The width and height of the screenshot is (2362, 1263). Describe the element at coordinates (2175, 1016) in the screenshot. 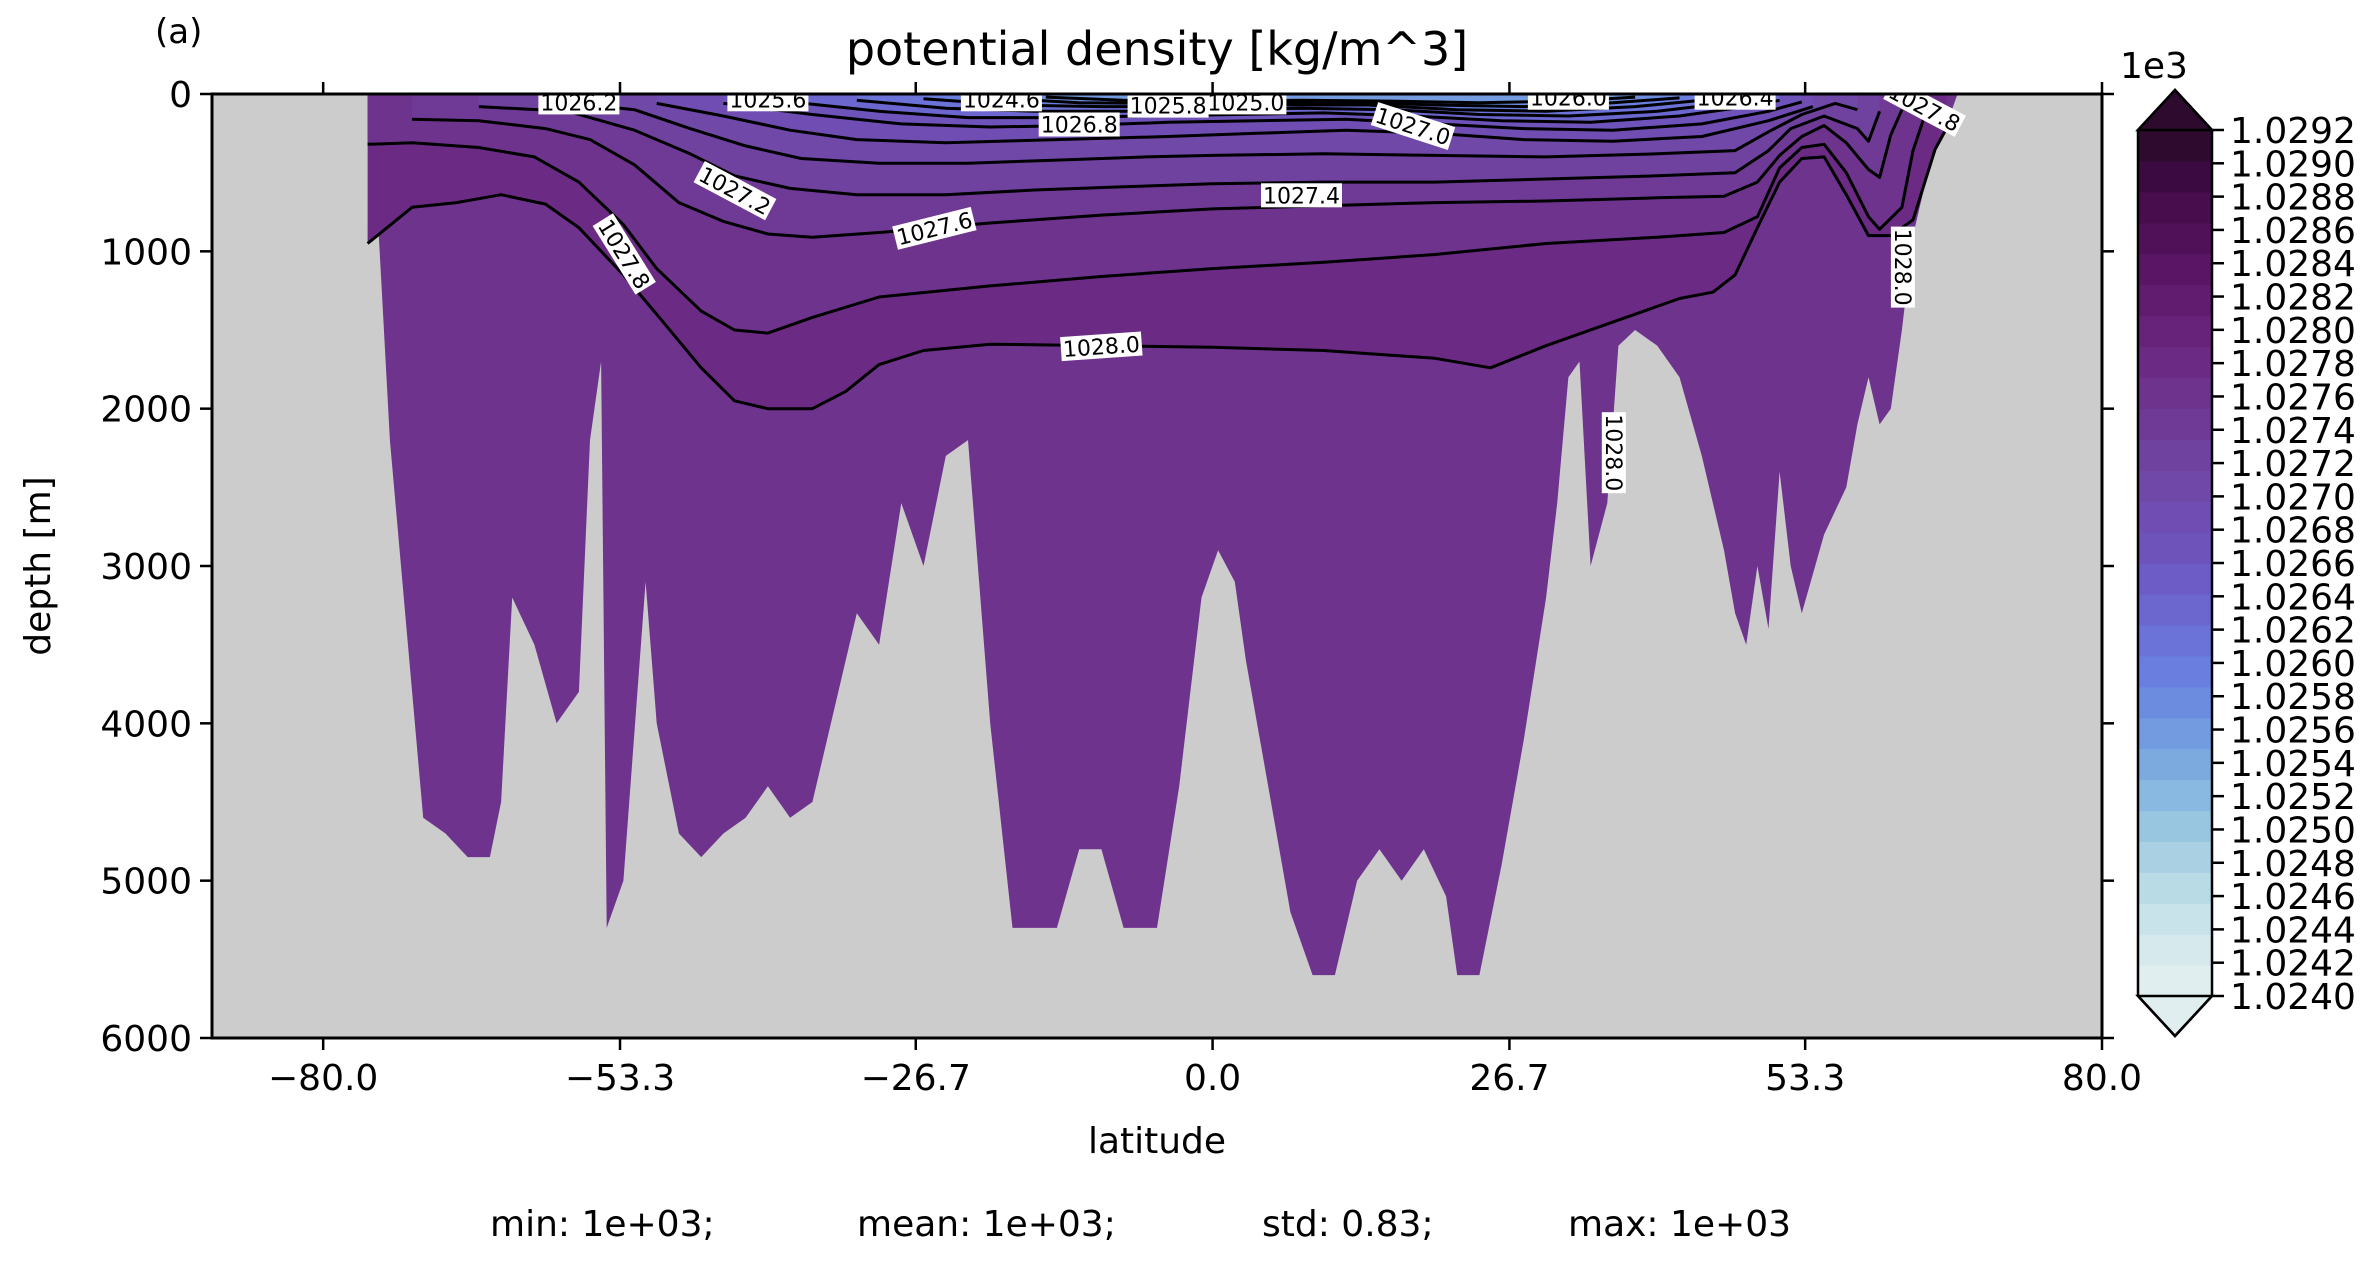

I see `colorbar-extend-min` at that location.